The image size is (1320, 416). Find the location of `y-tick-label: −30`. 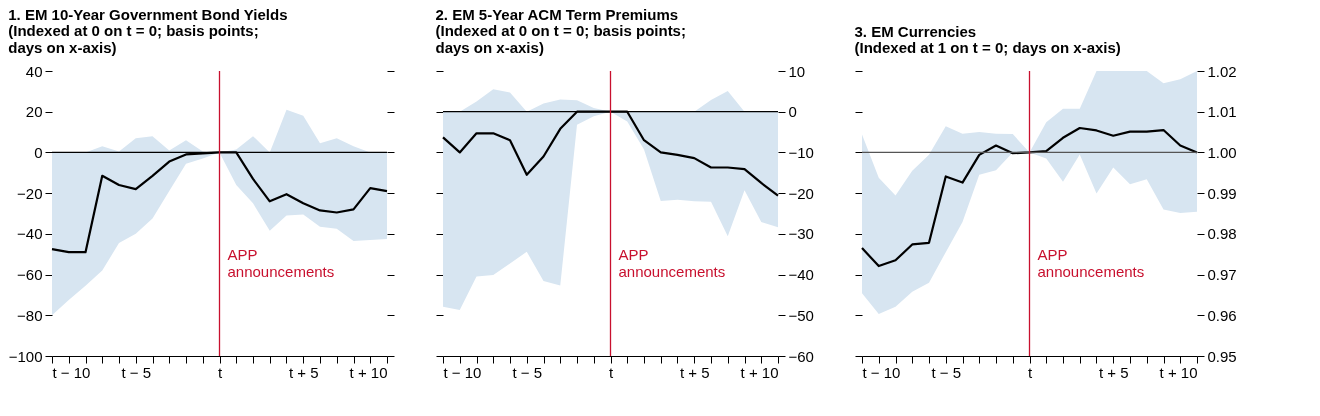

y-tick-label: −30 is located at coordinates (801, 234).